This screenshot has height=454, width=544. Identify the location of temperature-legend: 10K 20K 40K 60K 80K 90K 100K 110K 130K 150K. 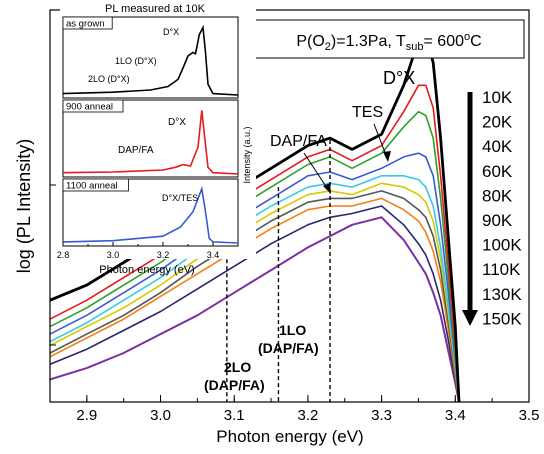
(492, 208).